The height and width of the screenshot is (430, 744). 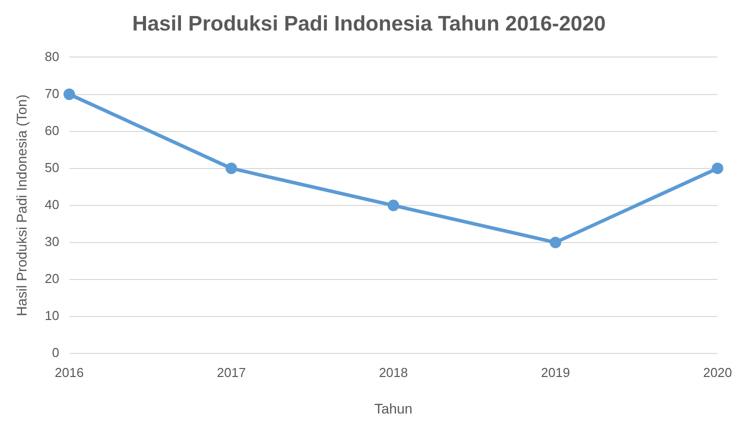 What do you see at coordinates (52, 56) in the screenshot?
I see `y-tick-label: 80` at bounding box center [52, 56].